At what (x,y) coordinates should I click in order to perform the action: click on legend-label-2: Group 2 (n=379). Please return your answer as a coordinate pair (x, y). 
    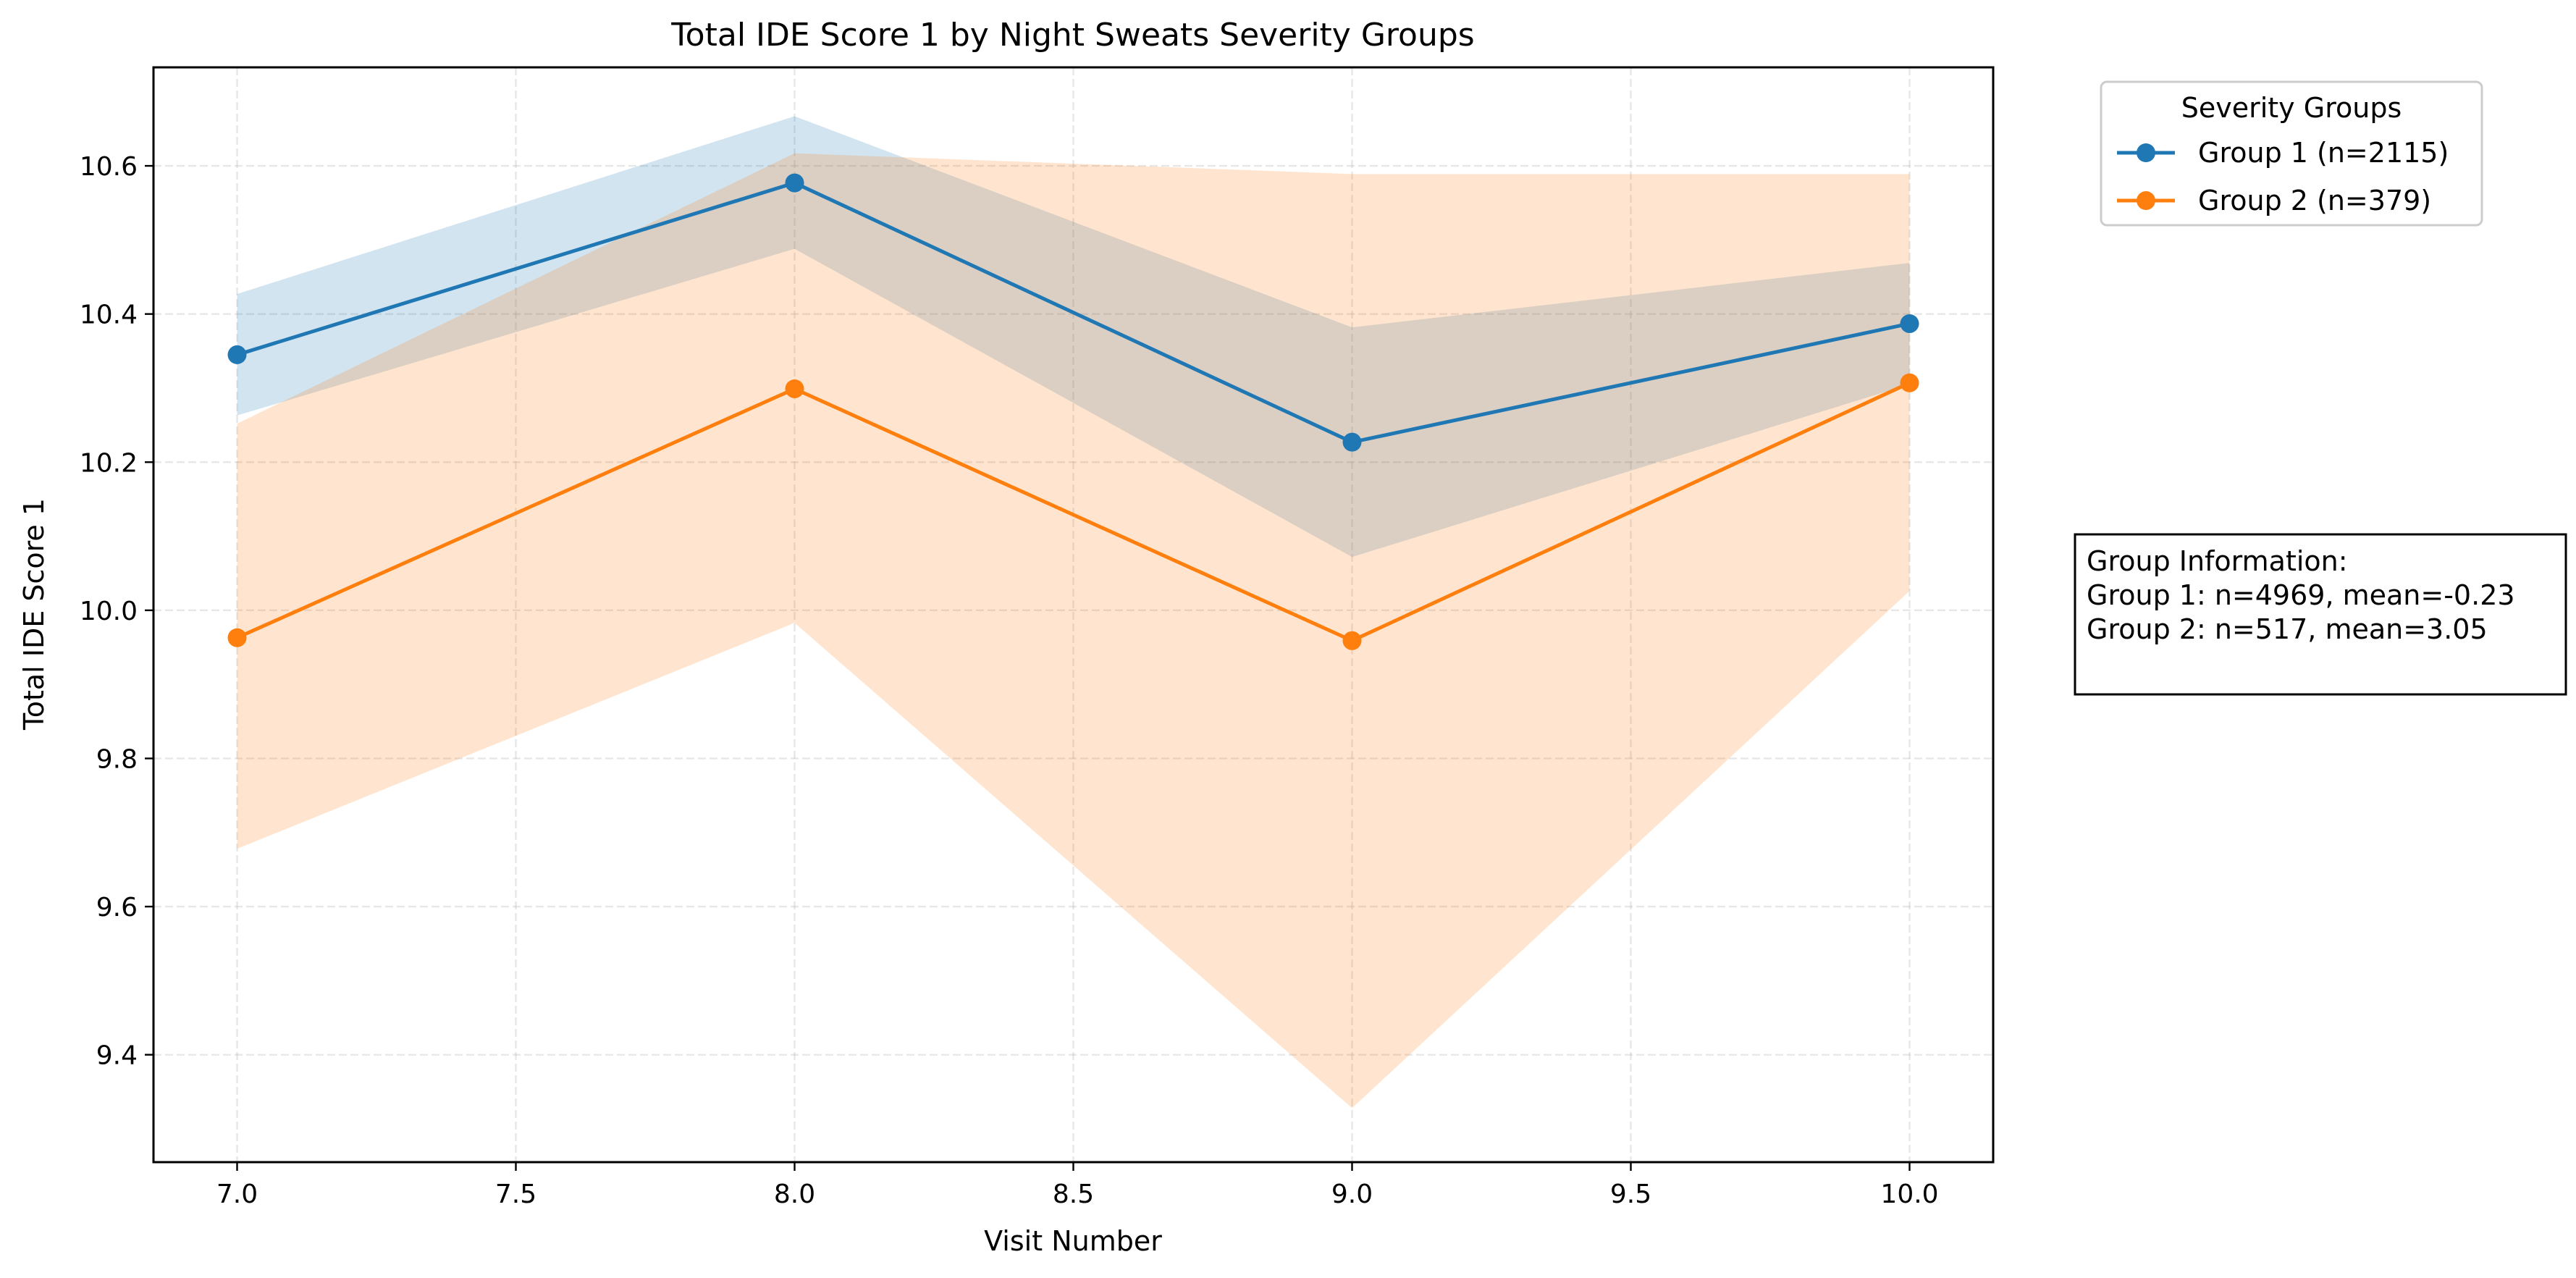
    Looking at the image, I should click on (2314, 200).